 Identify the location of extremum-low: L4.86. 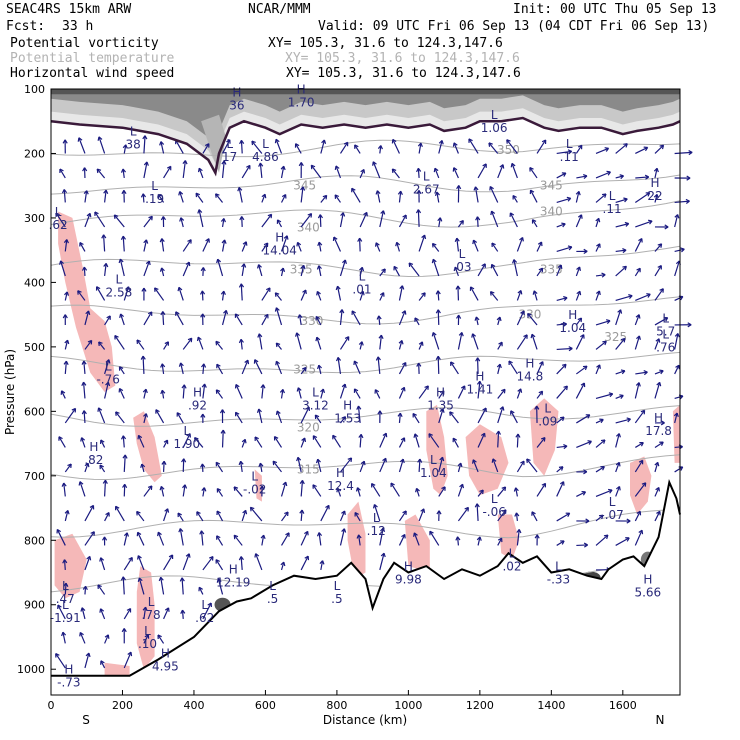
(265, 150).